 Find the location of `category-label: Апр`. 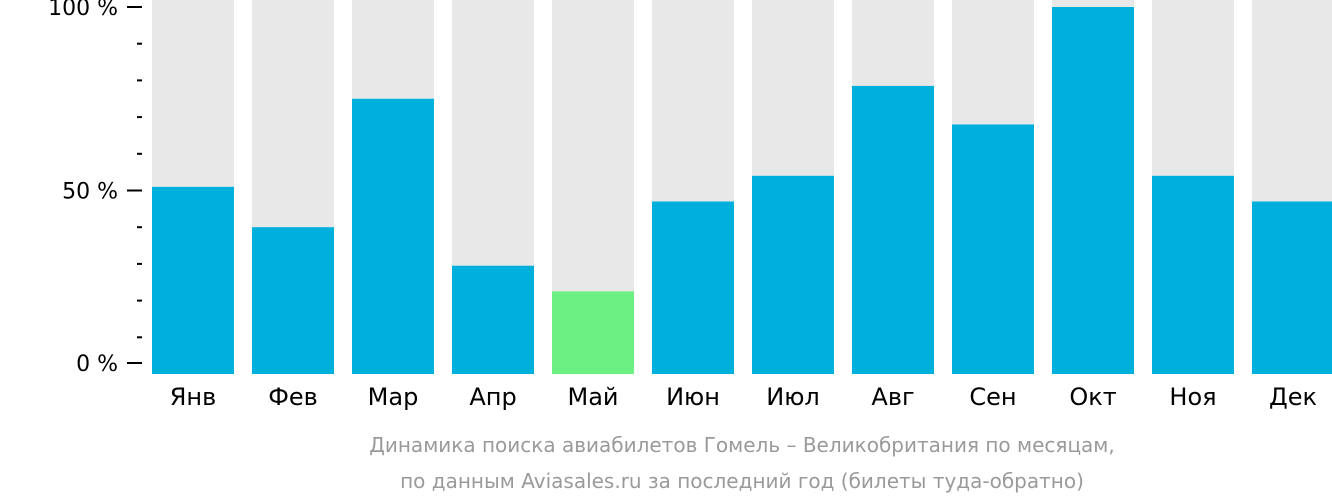

category-label: Апр is located at coordinates (492, 397).